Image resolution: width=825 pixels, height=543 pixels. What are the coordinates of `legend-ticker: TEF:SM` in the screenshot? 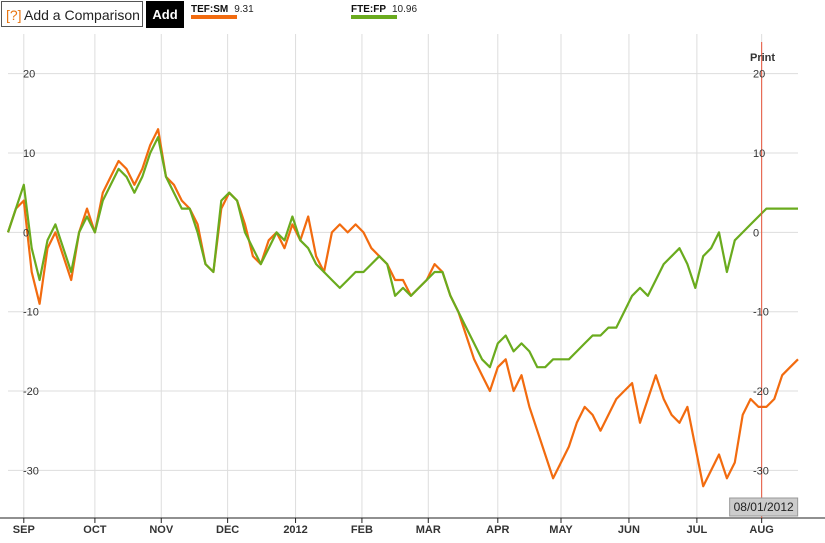 It's located at (210, 9).